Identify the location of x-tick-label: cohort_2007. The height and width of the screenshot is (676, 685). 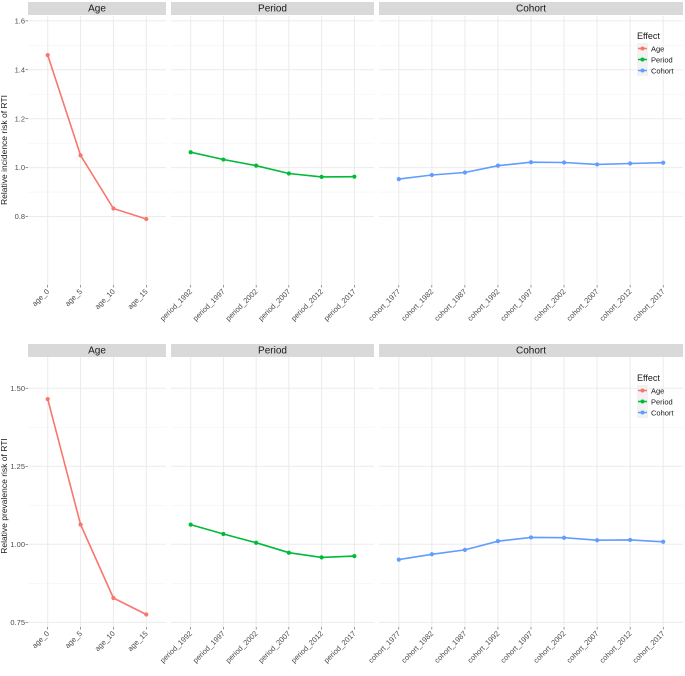
(583, 305).